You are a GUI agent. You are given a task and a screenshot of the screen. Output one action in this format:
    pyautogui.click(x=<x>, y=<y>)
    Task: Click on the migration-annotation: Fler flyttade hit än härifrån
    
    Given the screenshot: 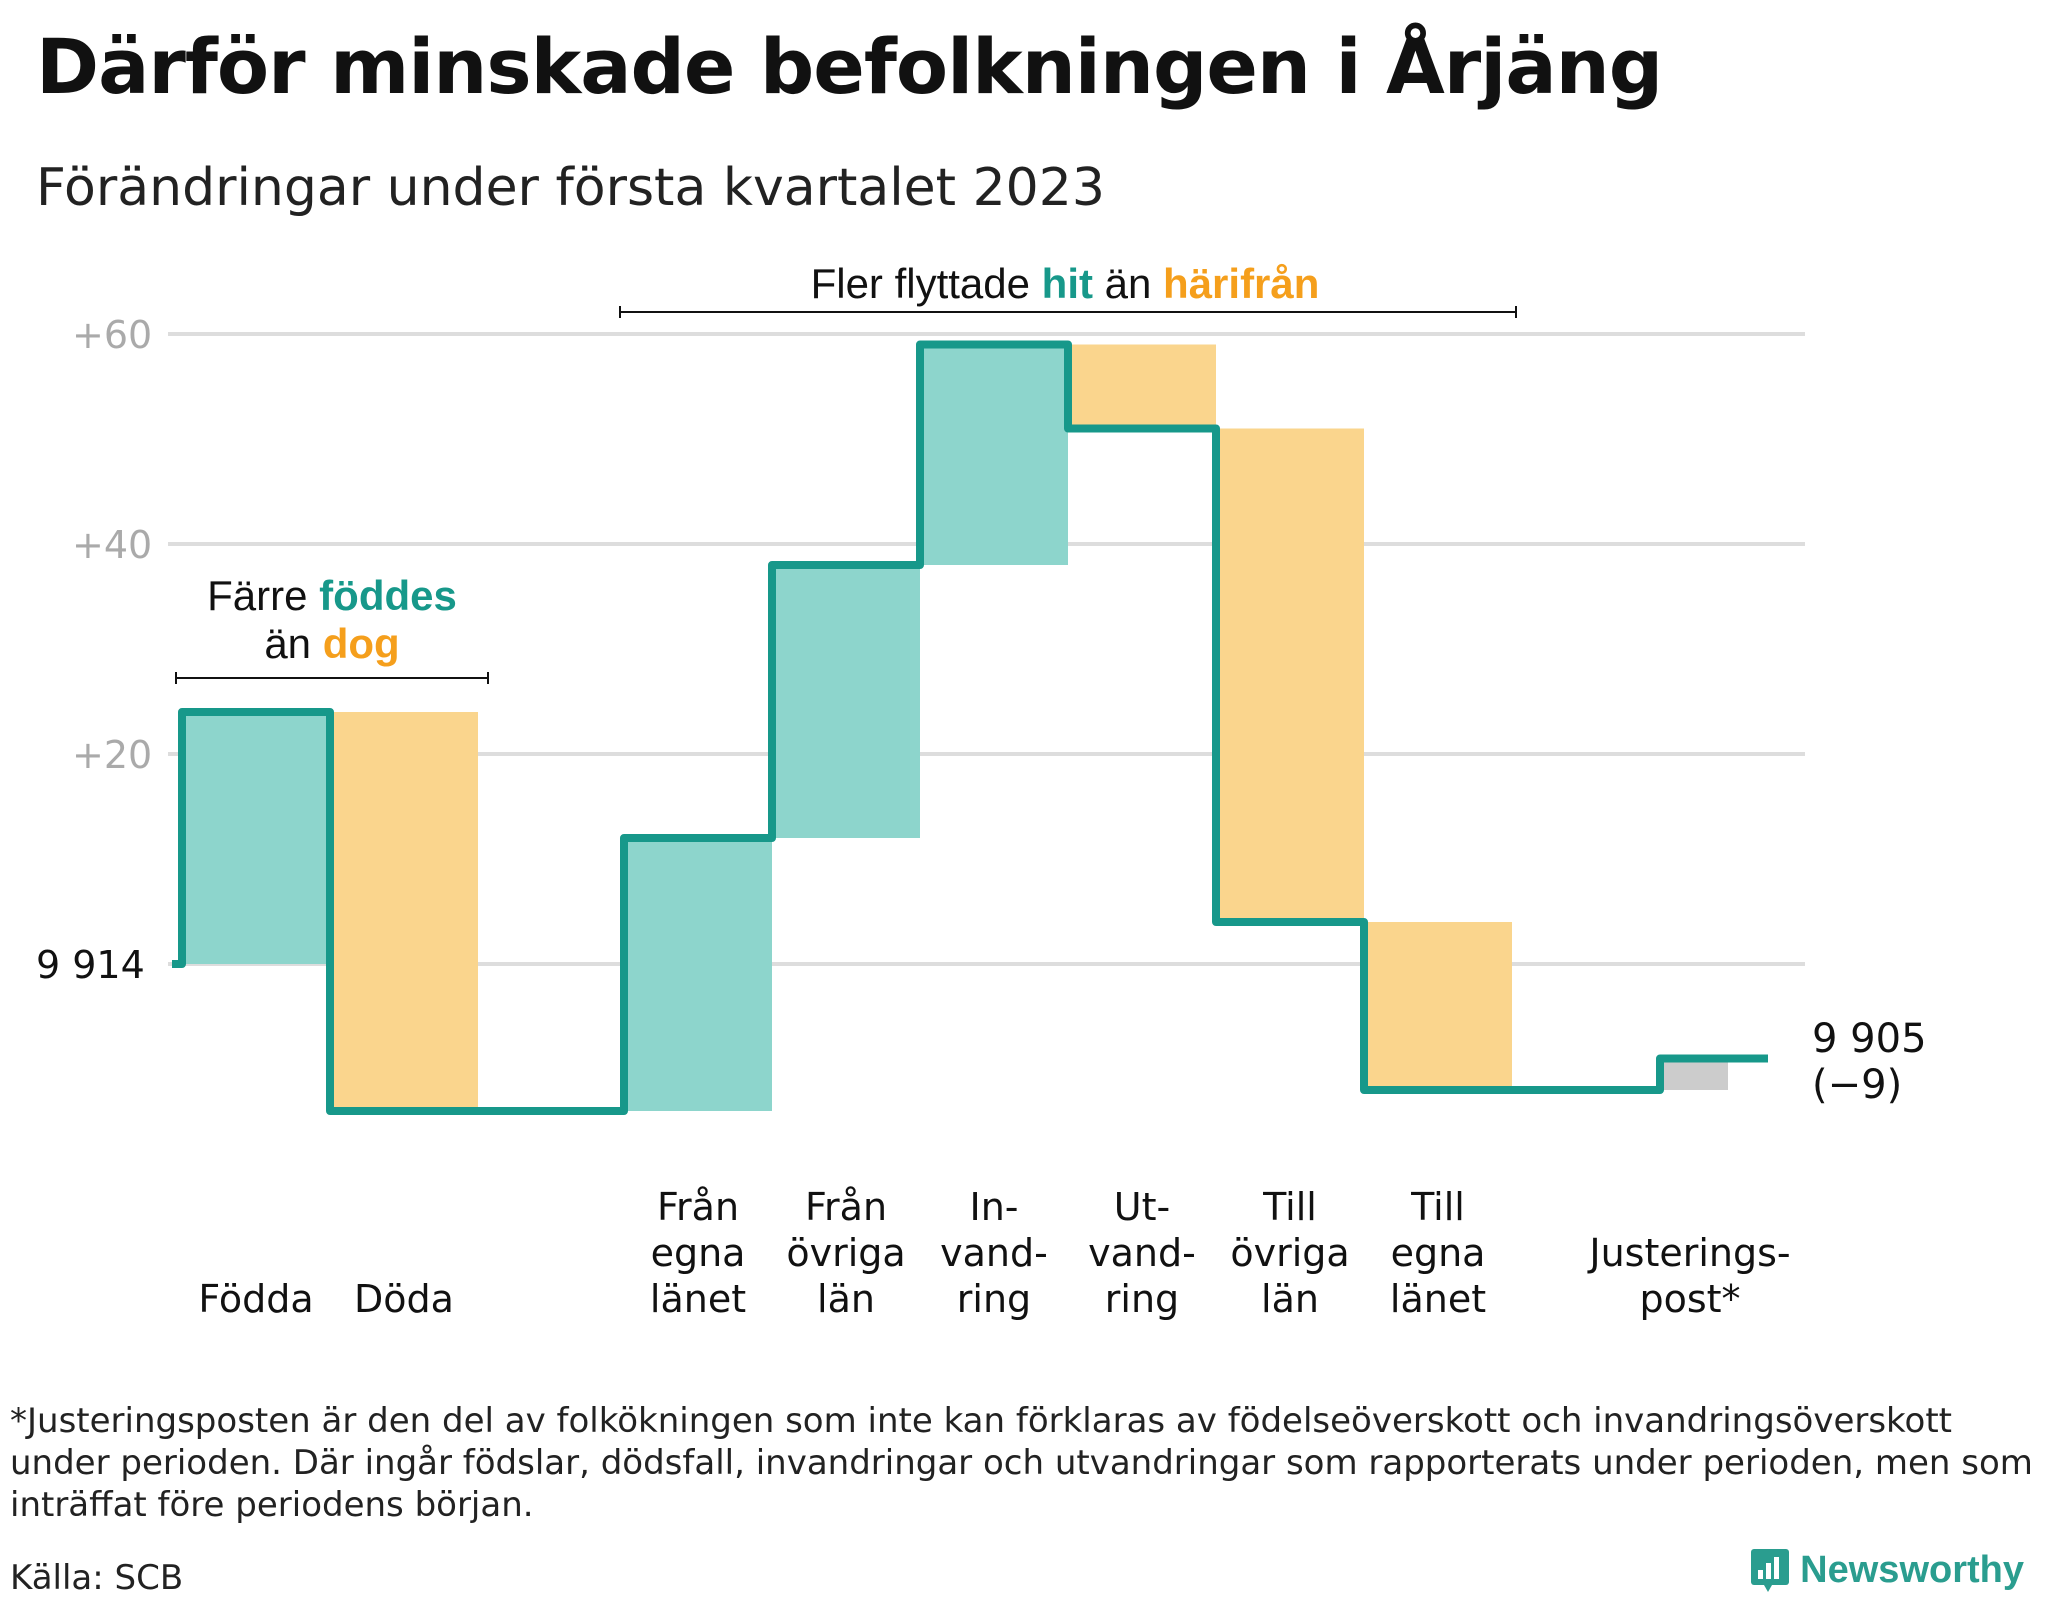 What is the action you would take?
    pyautogui.click(x=1065, y=283)
    